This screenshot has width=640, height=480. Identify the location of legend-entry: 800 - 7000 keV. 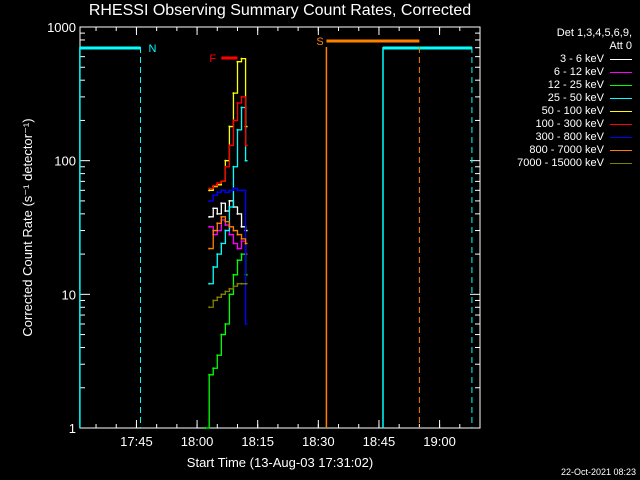
(574, 150).